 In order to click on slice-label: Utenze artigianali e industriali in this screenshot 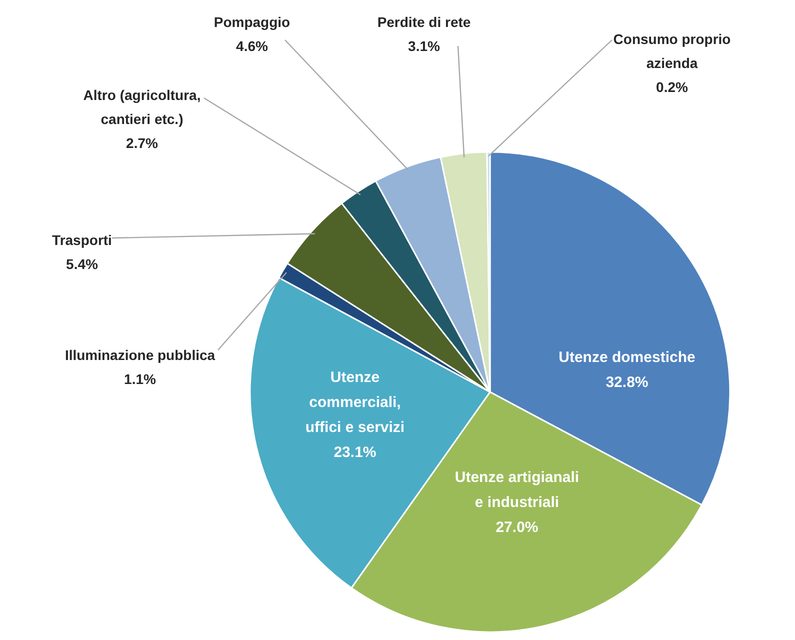, I will do `click(517, 490)`.